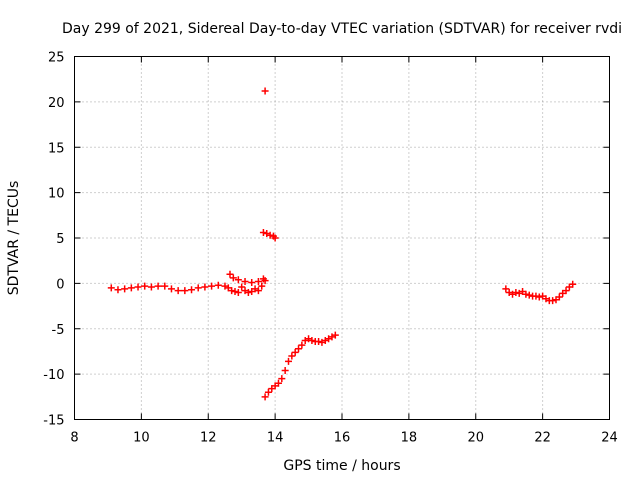 Image resolution: width=640 pixels, height=480 pixels. Describe the element at coordinates (342, 438) in the screenshot. I see `x-tick-label: 16` at that location.